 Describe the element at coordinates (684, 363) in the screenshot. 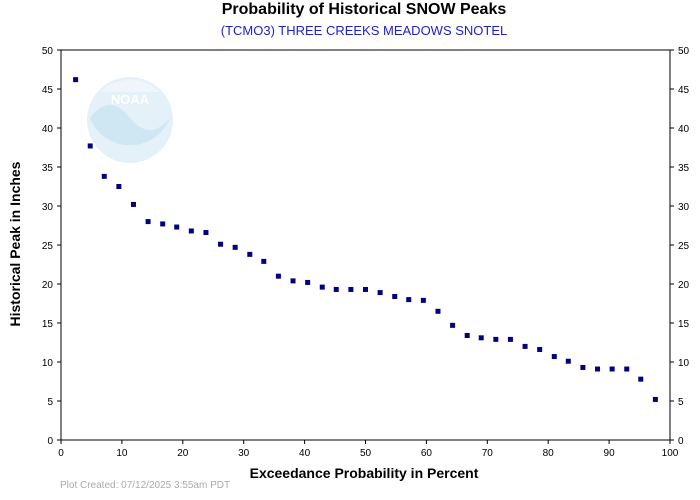

I see `y-tick-label-right: 10` at that location.